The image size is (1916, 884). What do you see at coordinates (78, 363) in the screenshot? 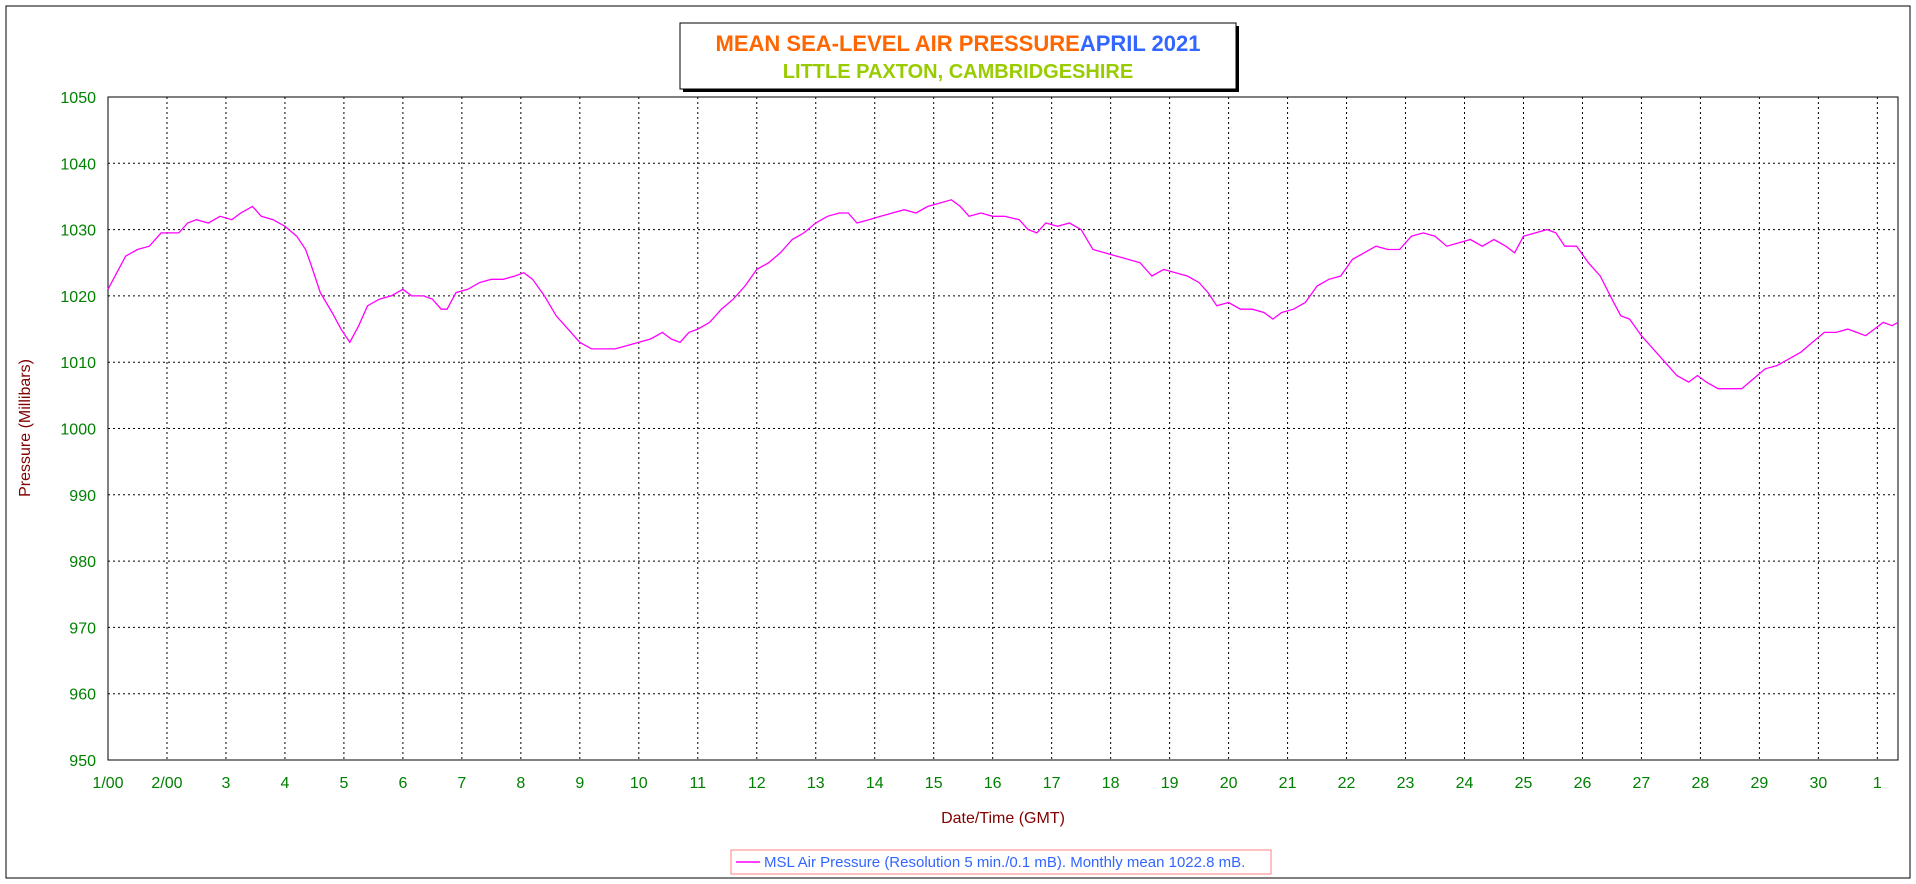
I see `y-tick-label: 1010` at bounding box center [78, 363].